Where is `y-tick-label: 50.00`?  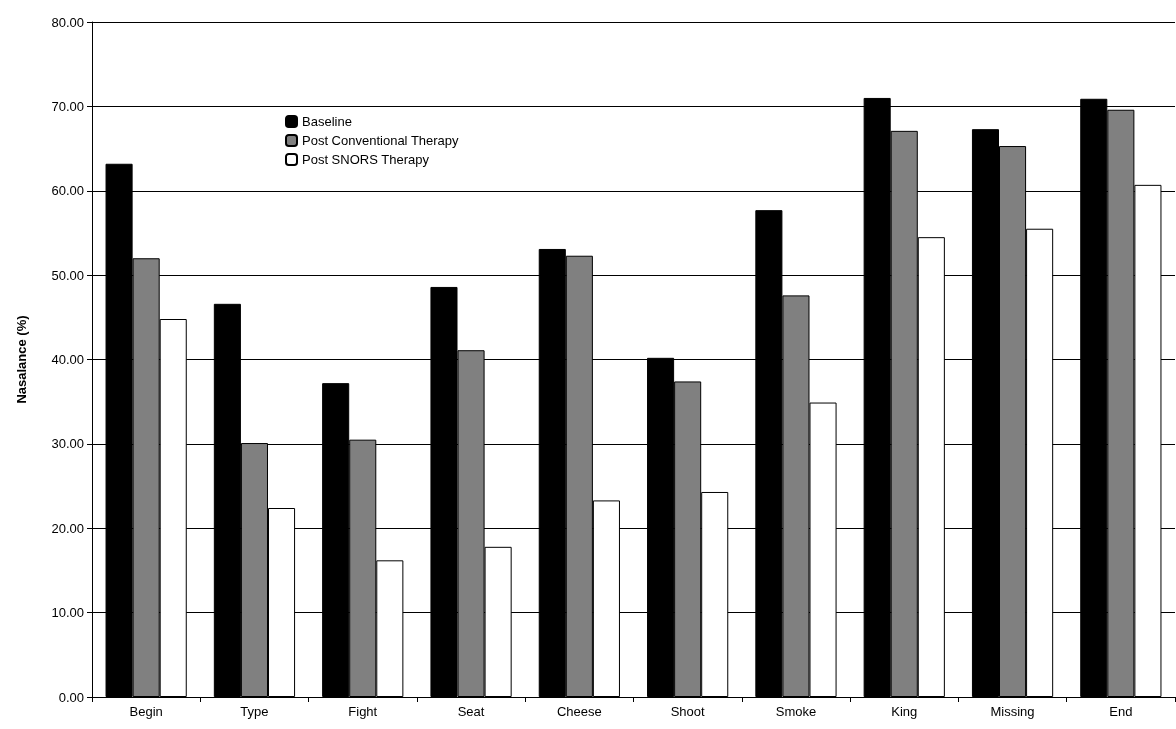 y-tick-label: 50.00 is located at coordinates (67, 275).